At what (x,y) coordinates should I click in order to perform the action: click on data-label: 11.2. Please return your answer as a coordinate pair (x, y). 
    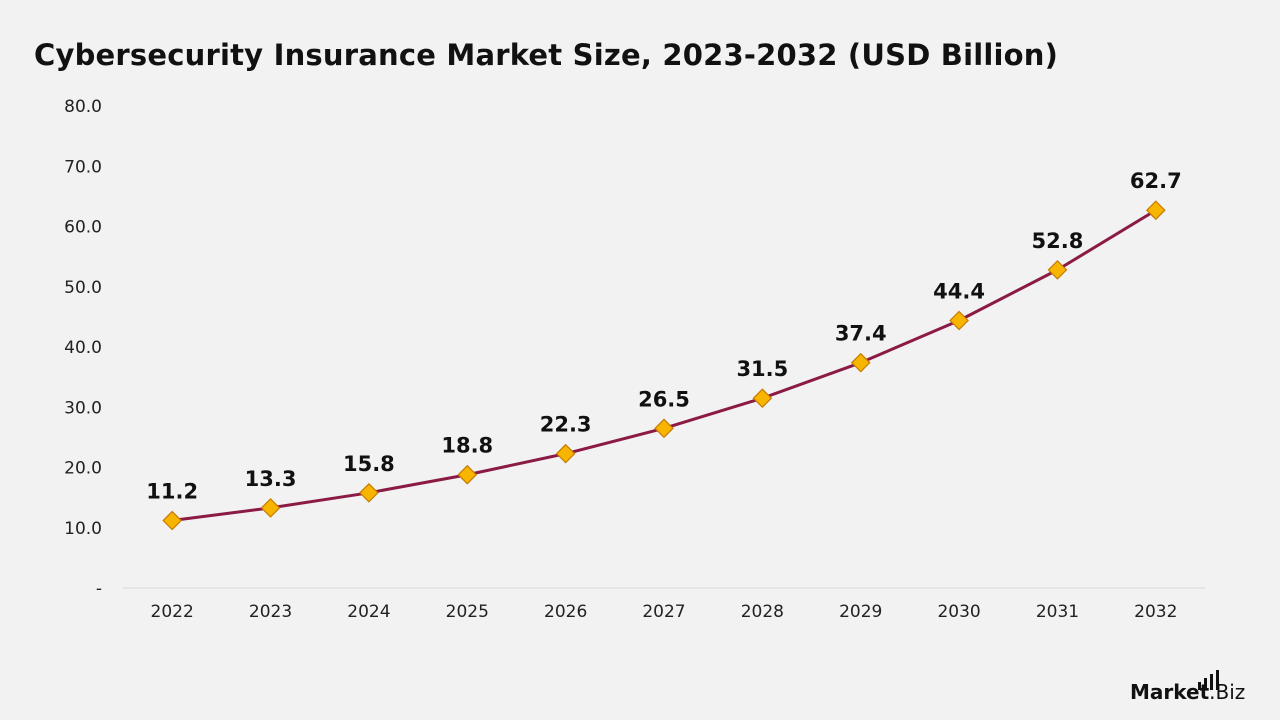
    Looking at the image, I should click on (172, 492).